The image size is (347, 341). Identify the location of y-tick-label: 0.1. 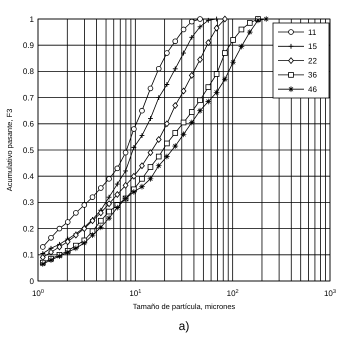
(28, 255).